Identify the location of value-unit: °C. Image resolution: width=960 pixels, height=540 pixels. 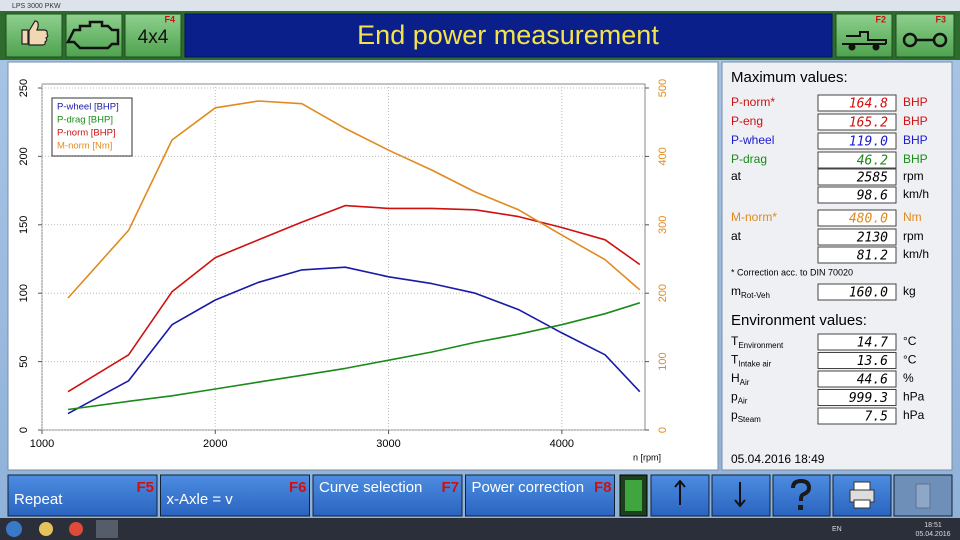
(910, 341).